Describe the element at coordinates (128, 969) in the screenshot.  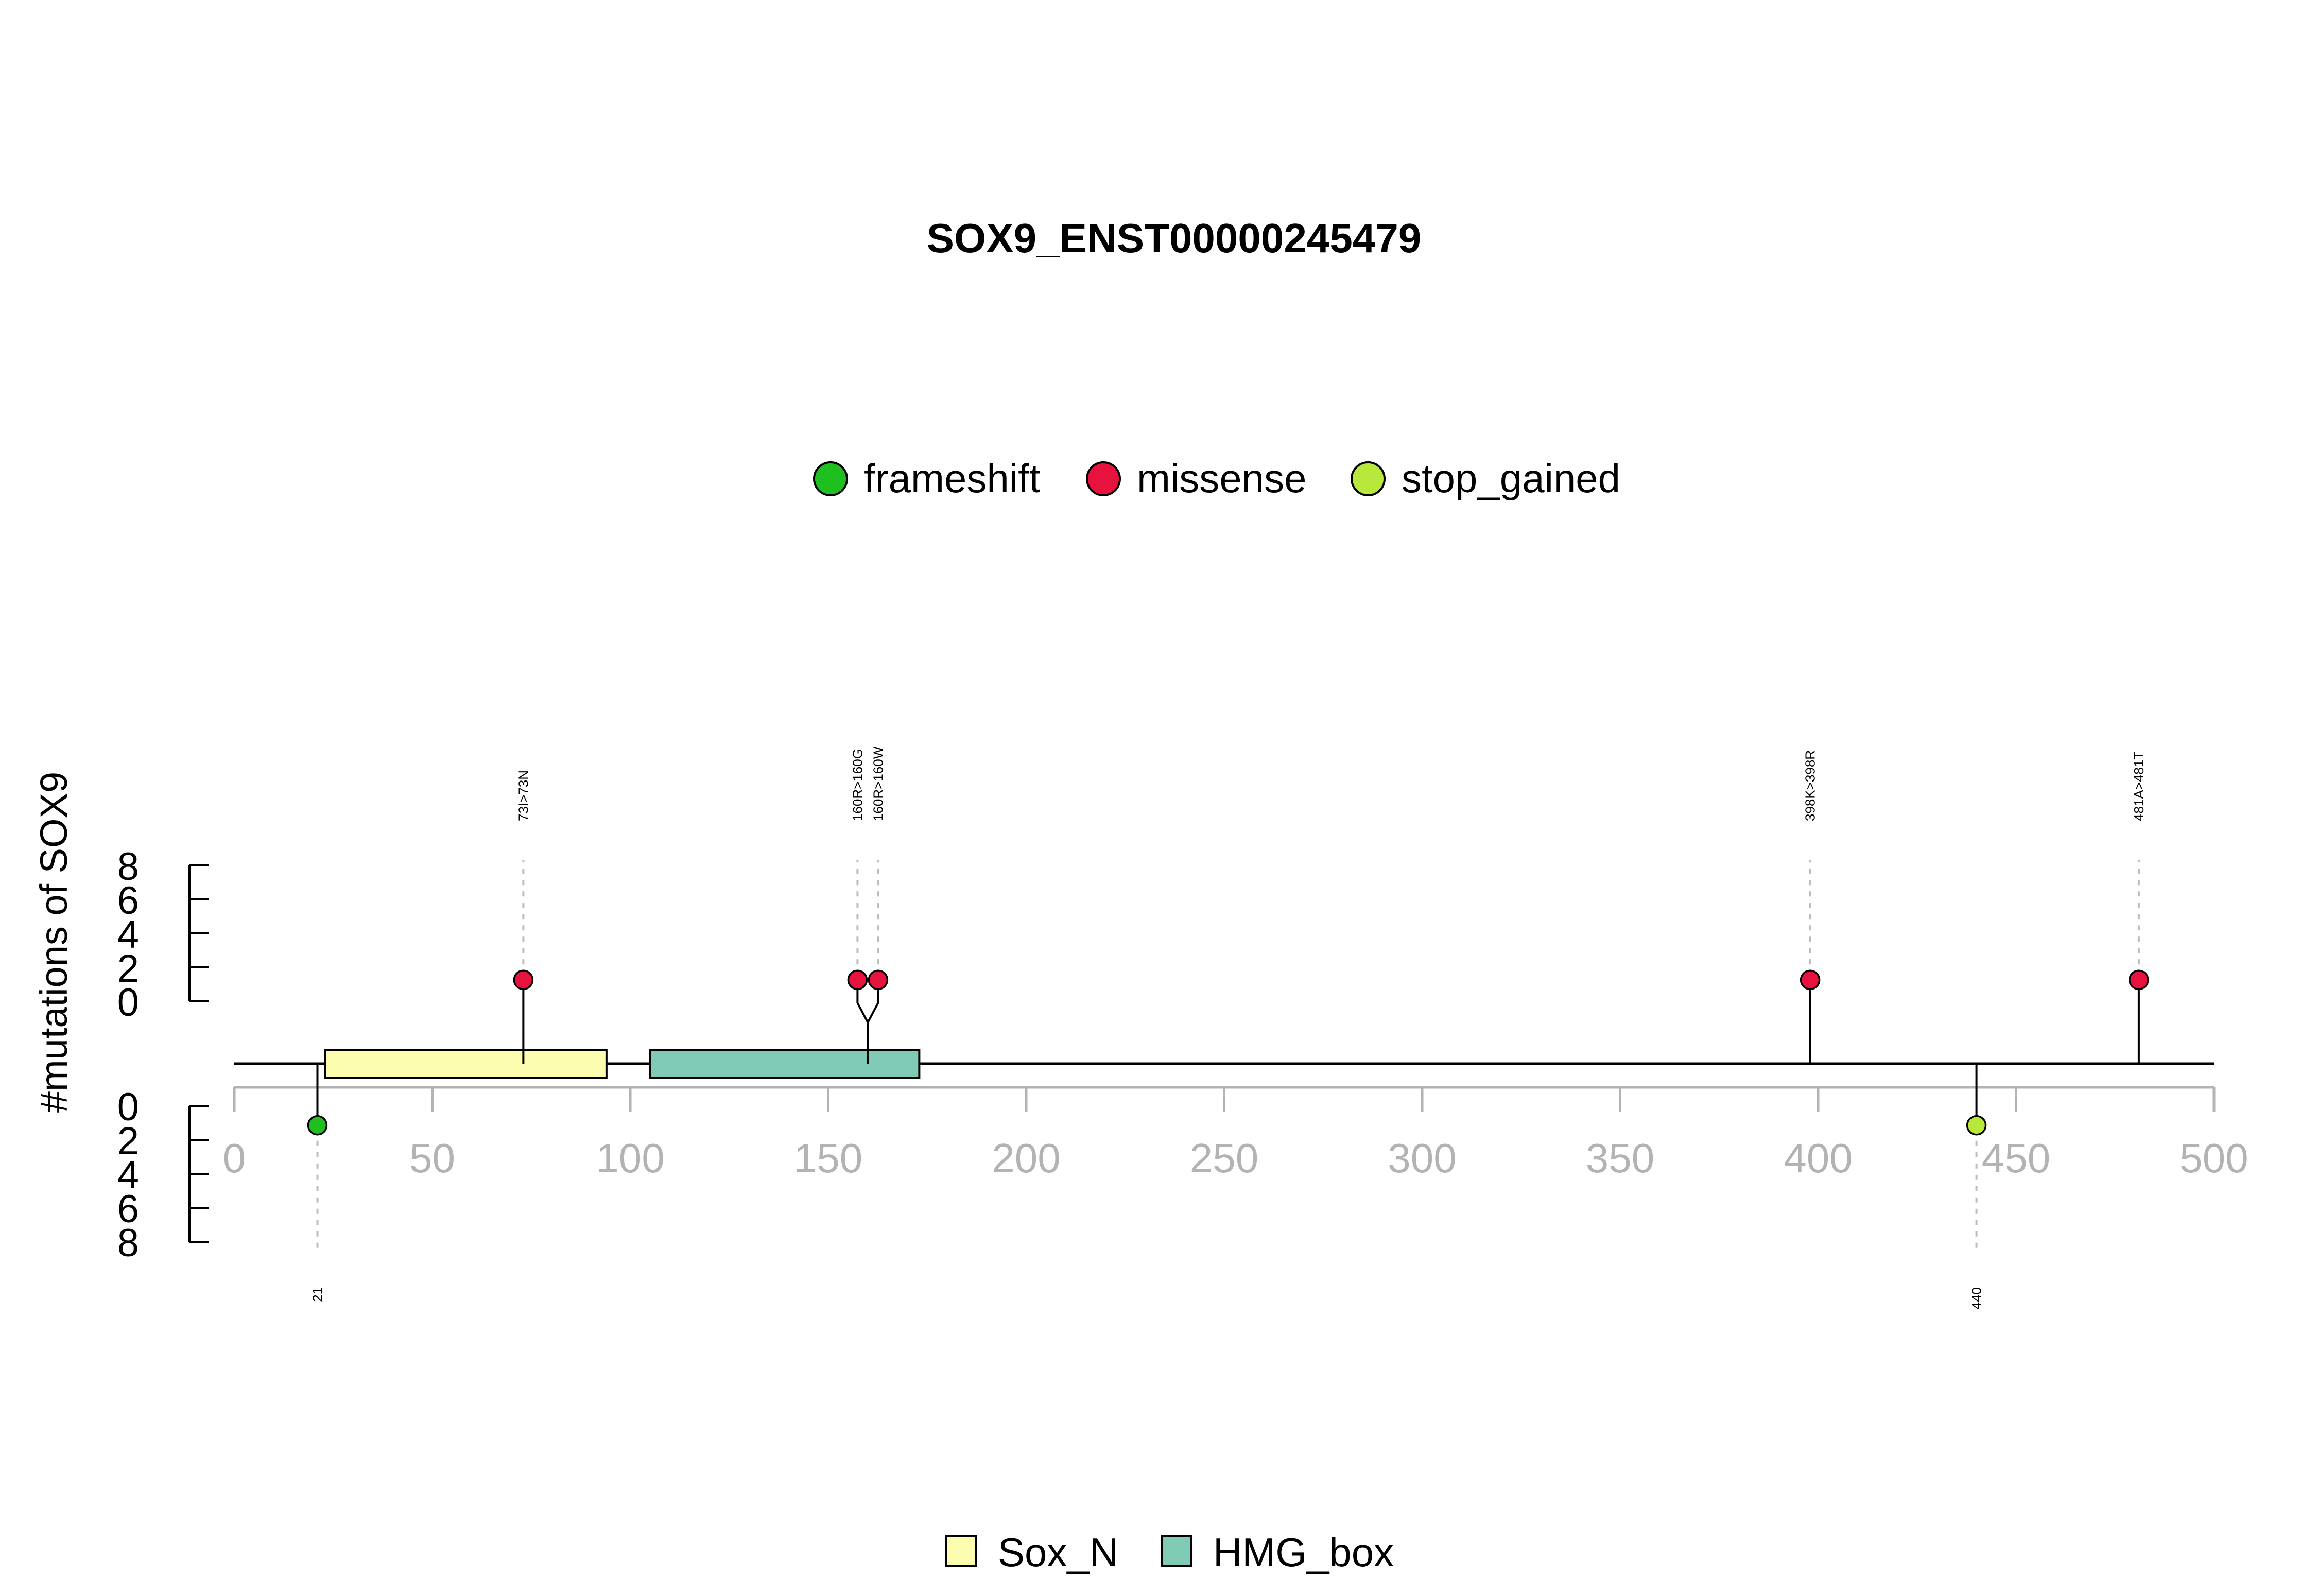
I see `top-y-tick-label: 2` at that location.